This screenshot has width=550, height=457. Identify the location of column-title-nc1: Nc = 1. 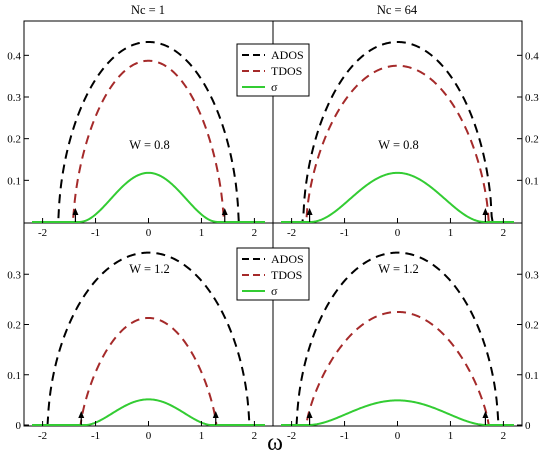
(148, 10).